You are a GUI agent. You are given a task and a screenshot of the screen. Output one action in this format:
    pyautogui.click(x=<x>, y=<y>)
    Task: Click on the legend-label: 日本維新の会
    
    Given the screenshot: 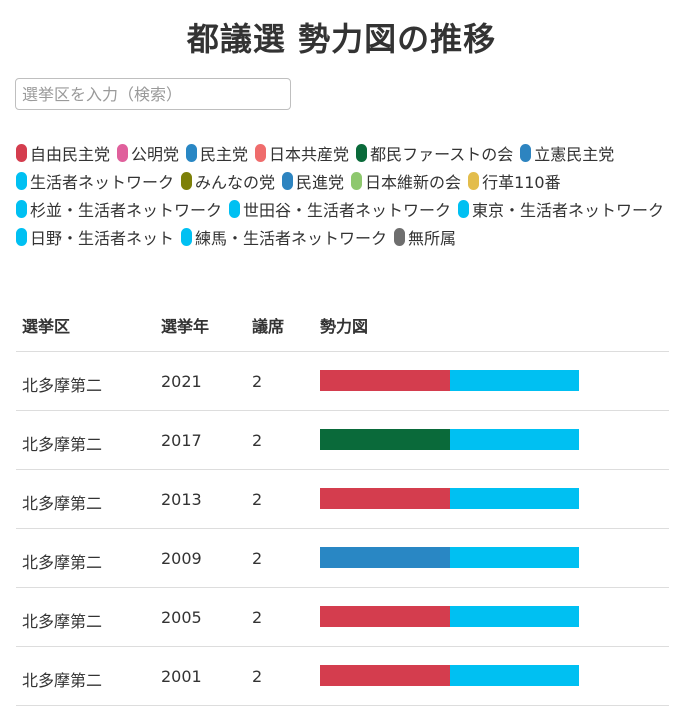 What is the action you would take?
    pyautogui.click(x=413, y=182)
    